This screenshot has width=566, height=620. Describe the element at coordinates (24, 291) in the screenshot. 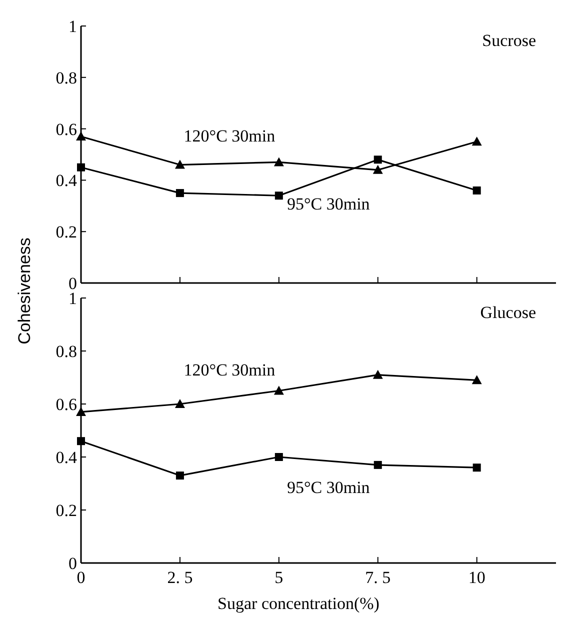

I see `y-axis-title: Cohesiveness` at that location.